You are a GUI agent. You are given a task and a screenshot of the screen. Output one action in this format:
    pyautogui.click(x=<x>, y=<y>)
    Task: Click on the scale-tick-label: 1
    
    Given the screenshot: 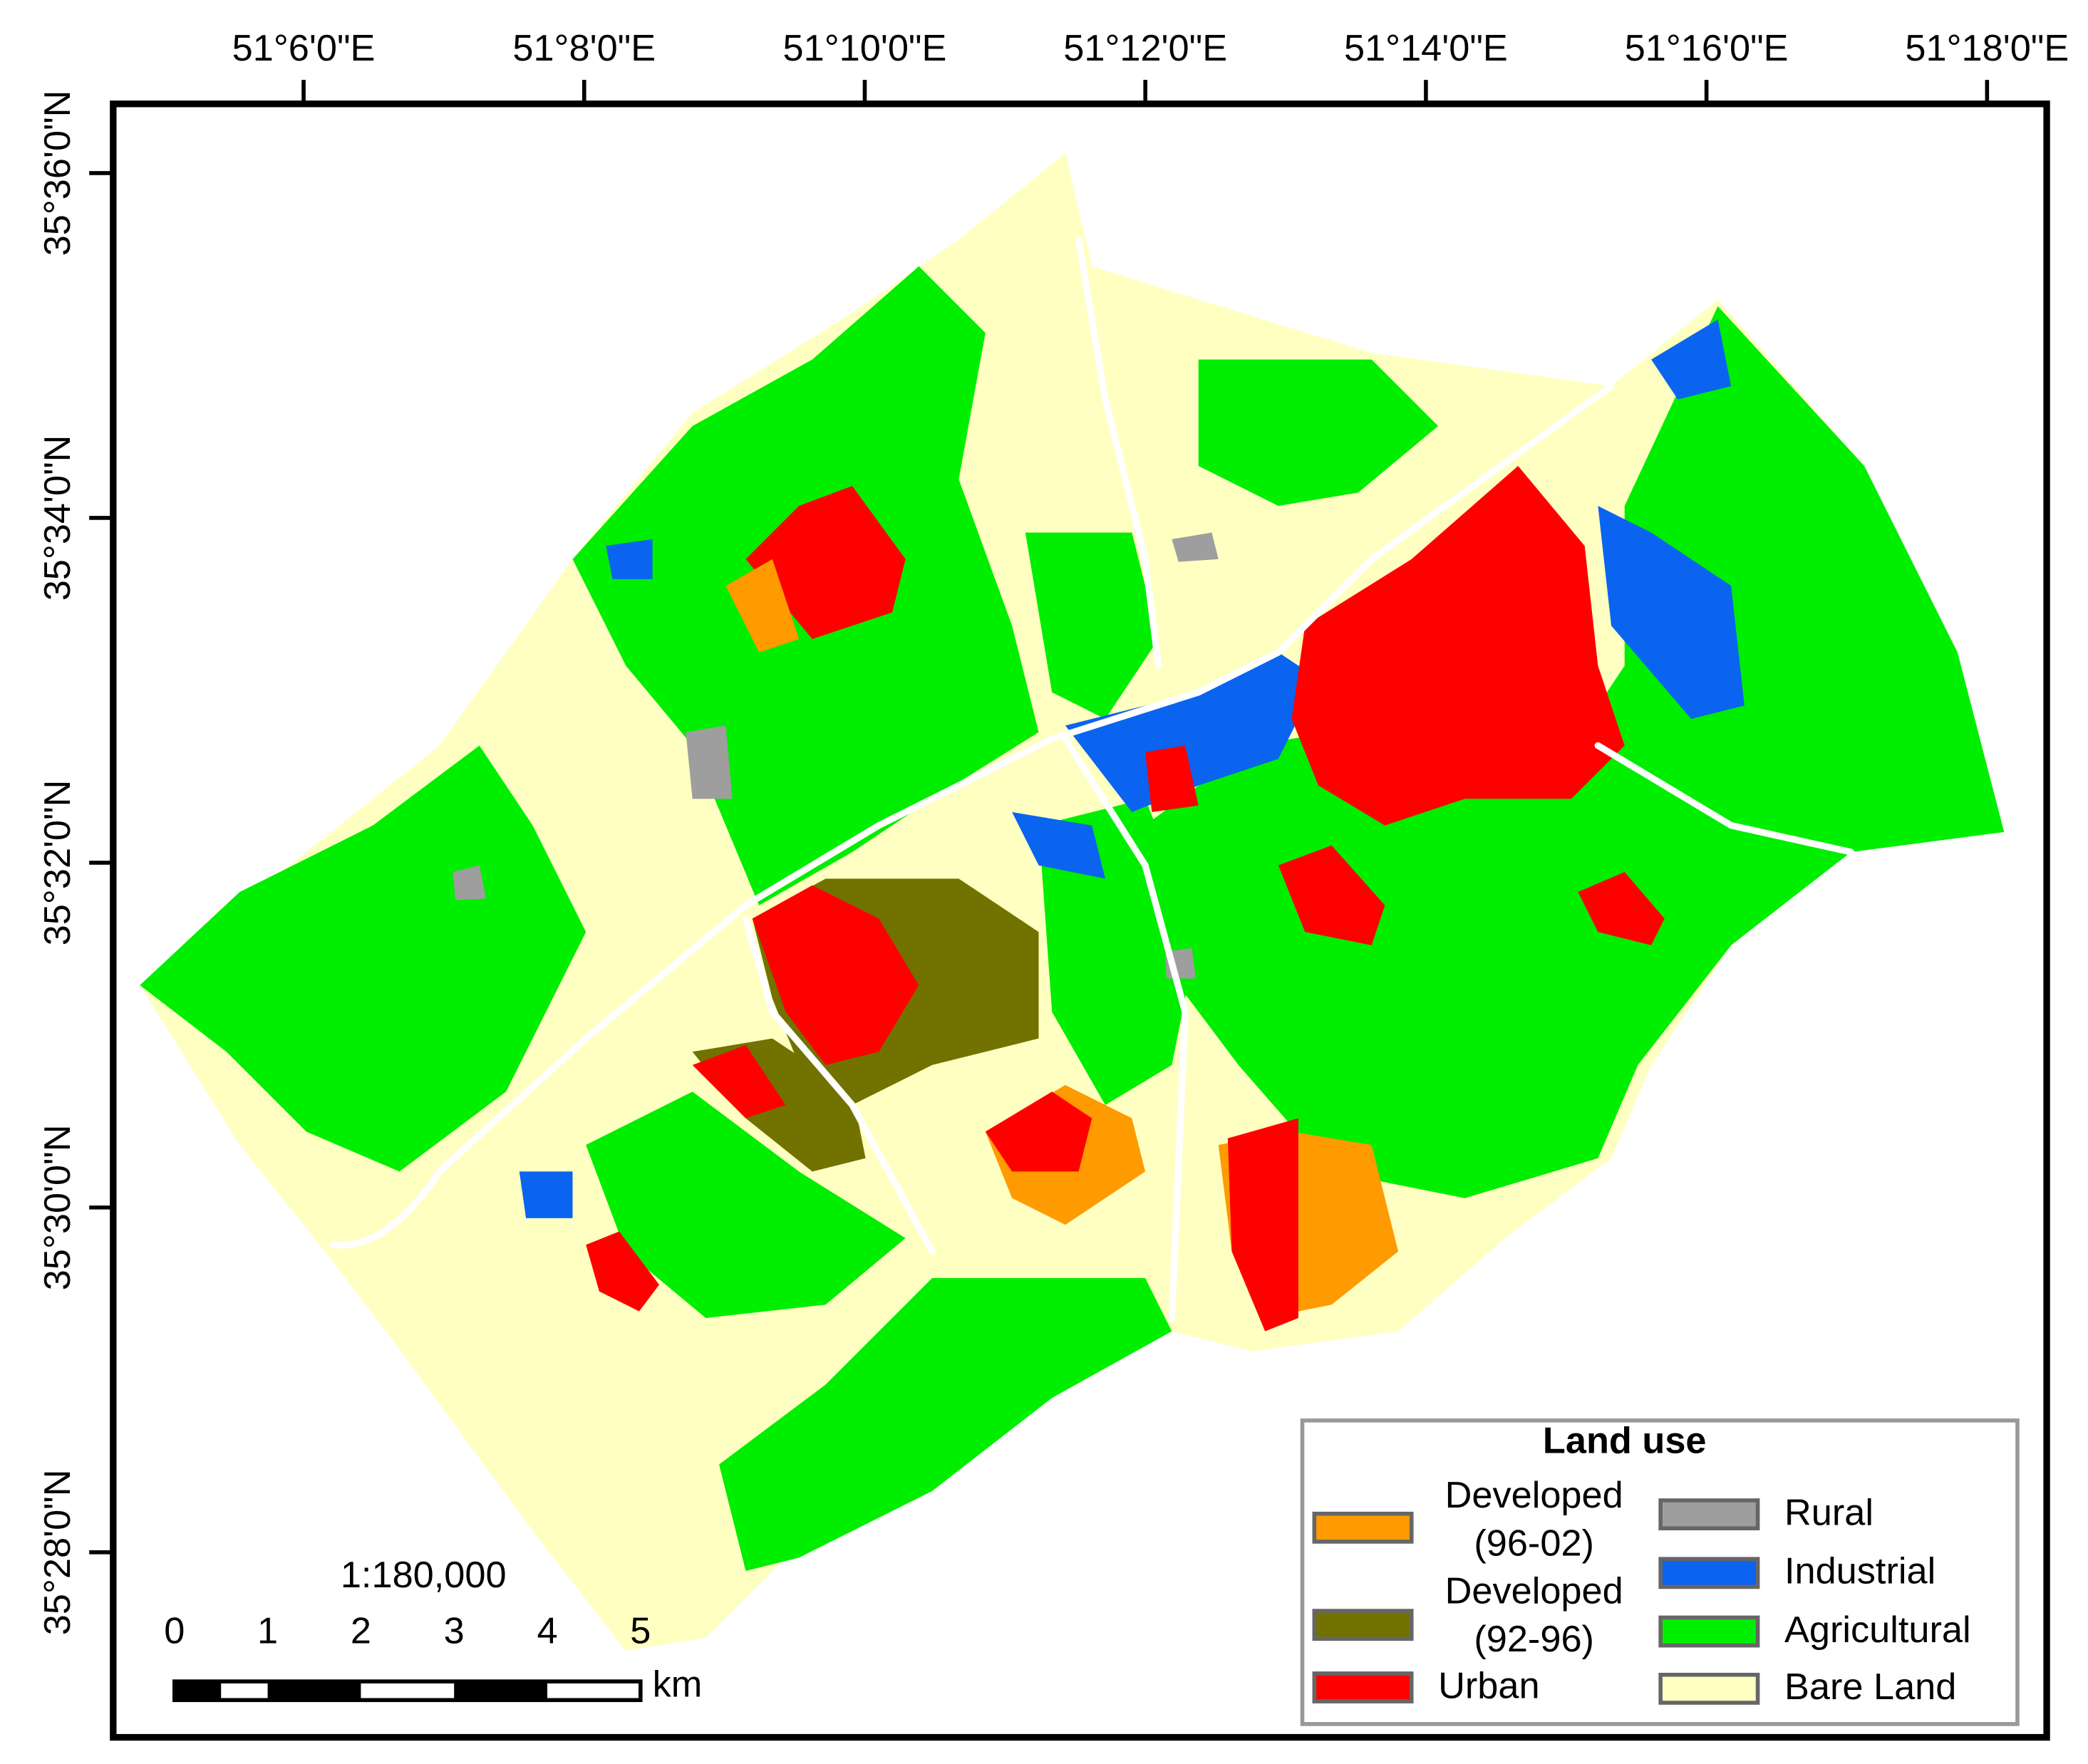 What is the action you would take?
    pyautogui.click(x=267, y=1631)
    